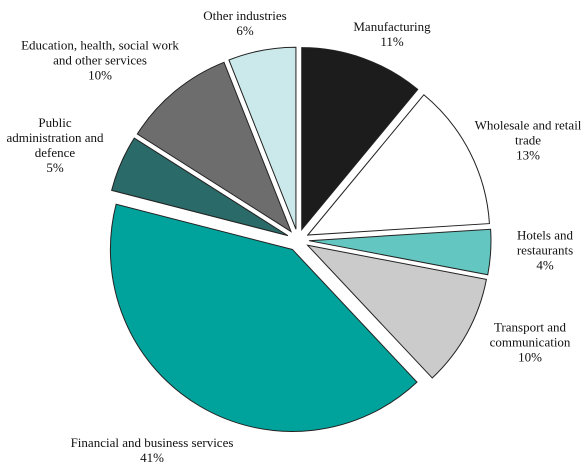  I want to click on slice-label: Public administration and defence 5%, so click(55, 145).